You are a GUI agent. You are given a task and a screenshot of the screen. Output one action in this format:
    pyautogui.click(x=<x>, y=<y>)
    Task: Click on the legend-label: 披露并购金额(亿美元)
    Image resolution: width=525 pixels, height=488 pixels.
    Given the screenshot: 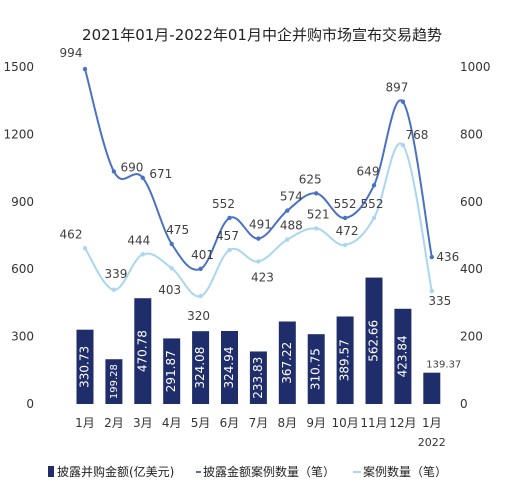 What is the action you would take?
    pyautogui.click(x=115, y=471)
    